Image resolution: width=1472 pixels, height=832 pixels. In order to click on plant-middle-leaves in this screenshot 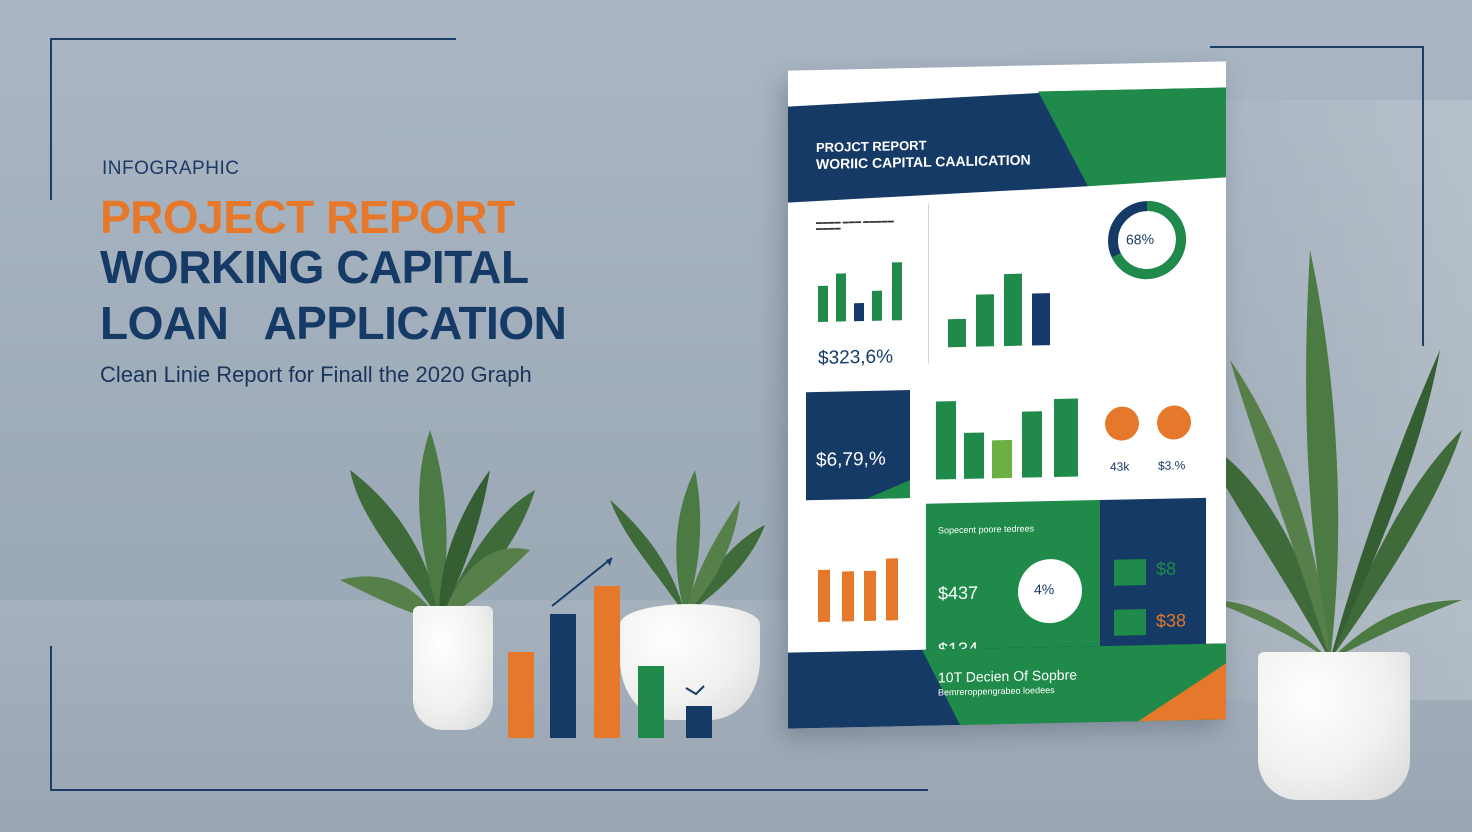, I will do `click(687, 542)`.